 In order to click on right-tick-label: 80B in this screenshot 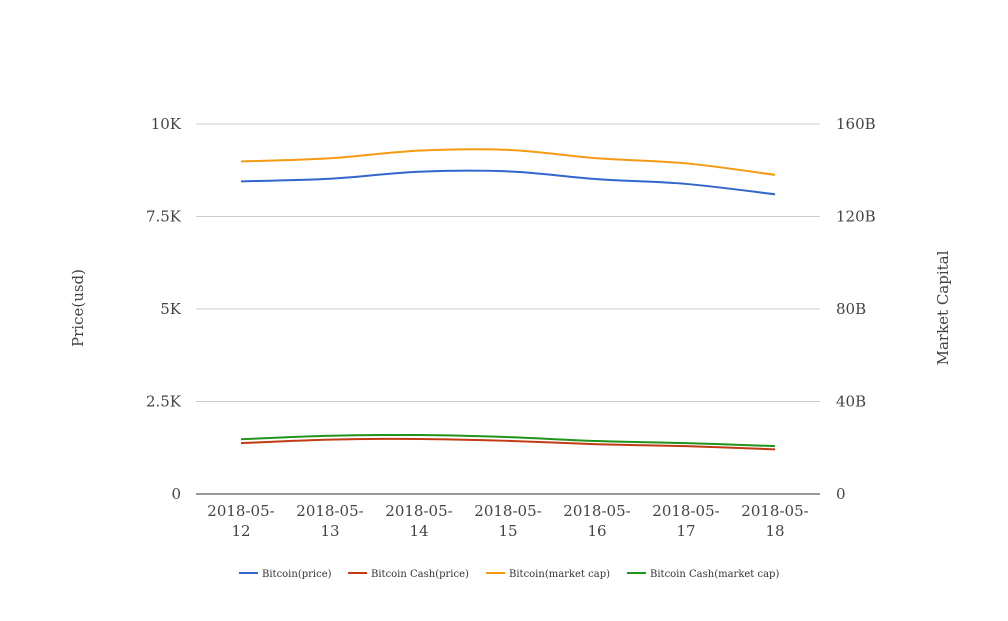, I will do `click(851, 309)`.